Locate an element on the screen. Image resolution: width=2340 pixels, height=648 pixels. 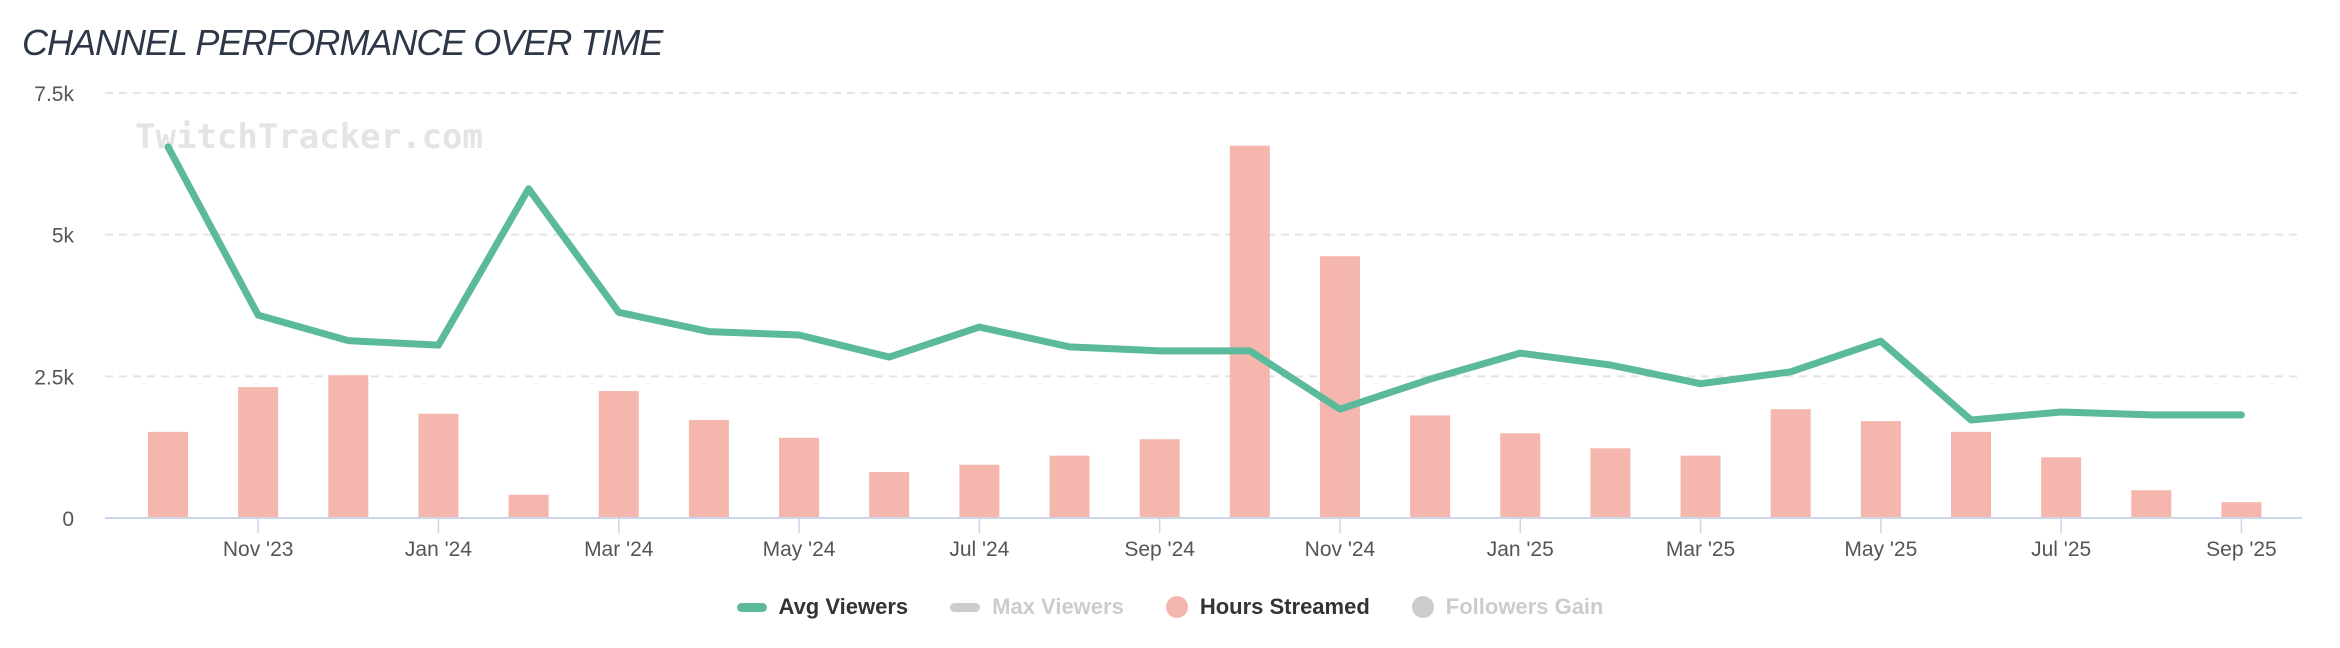
legend-item-max-viewers: Max Viewers is located at coordinates (1037, 607).